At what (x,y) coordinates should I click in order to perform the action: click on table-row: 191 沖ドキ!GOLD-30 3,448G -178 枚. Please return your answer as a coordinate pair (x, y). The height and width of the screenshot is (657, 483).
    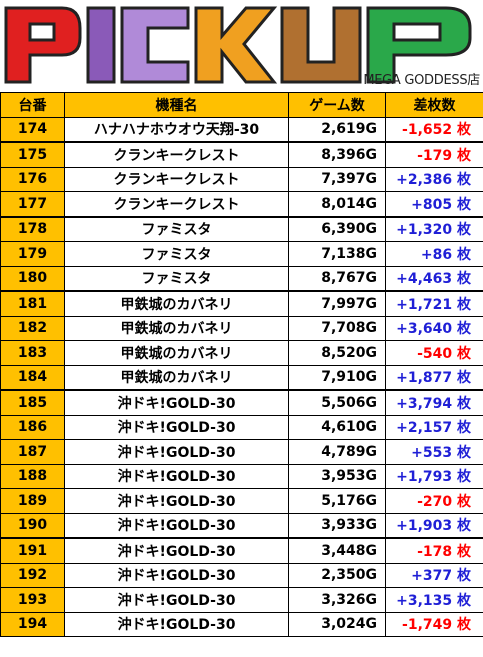
    Looking at the image, I should click on (241, 550).